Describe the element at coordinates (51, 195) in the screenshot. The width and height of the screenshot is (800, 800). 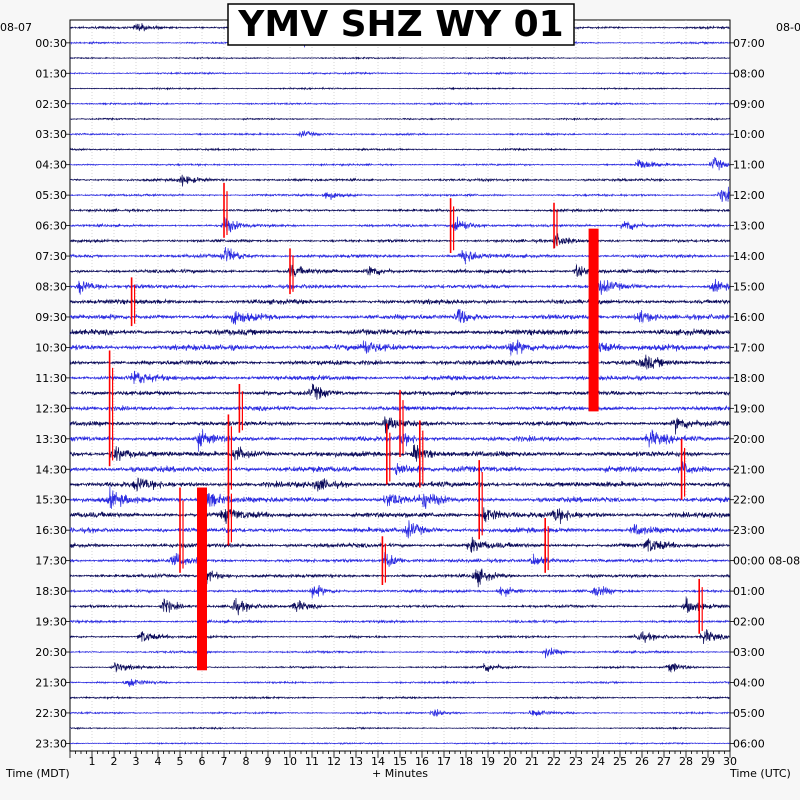
I see `left-time-label: 05:30` at that location.